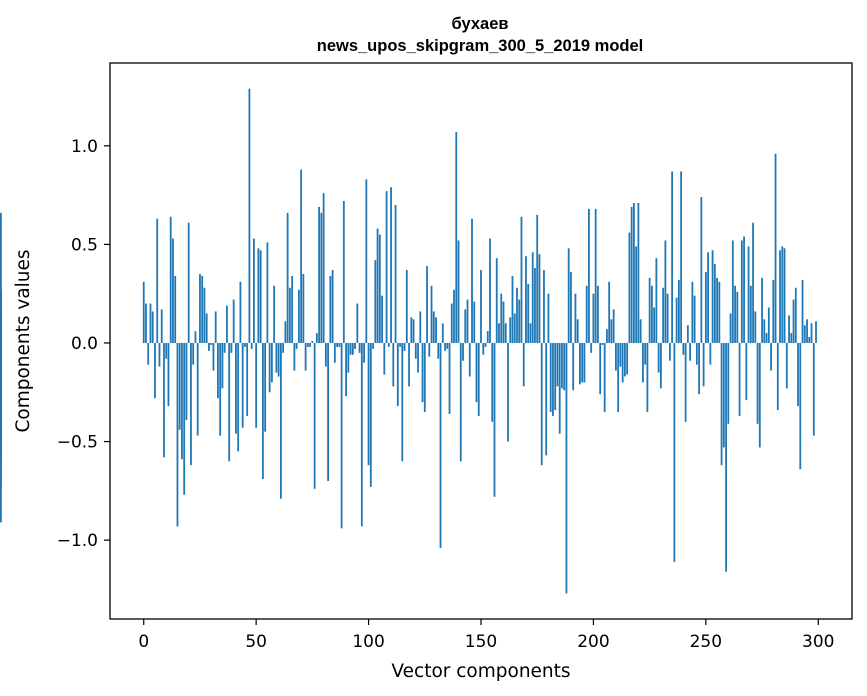 The height and width of the screenshot is (696, 867). Describe the element at coordinates (143, 642) in the screenshot. I see `x-tick-label: 0` at that location.